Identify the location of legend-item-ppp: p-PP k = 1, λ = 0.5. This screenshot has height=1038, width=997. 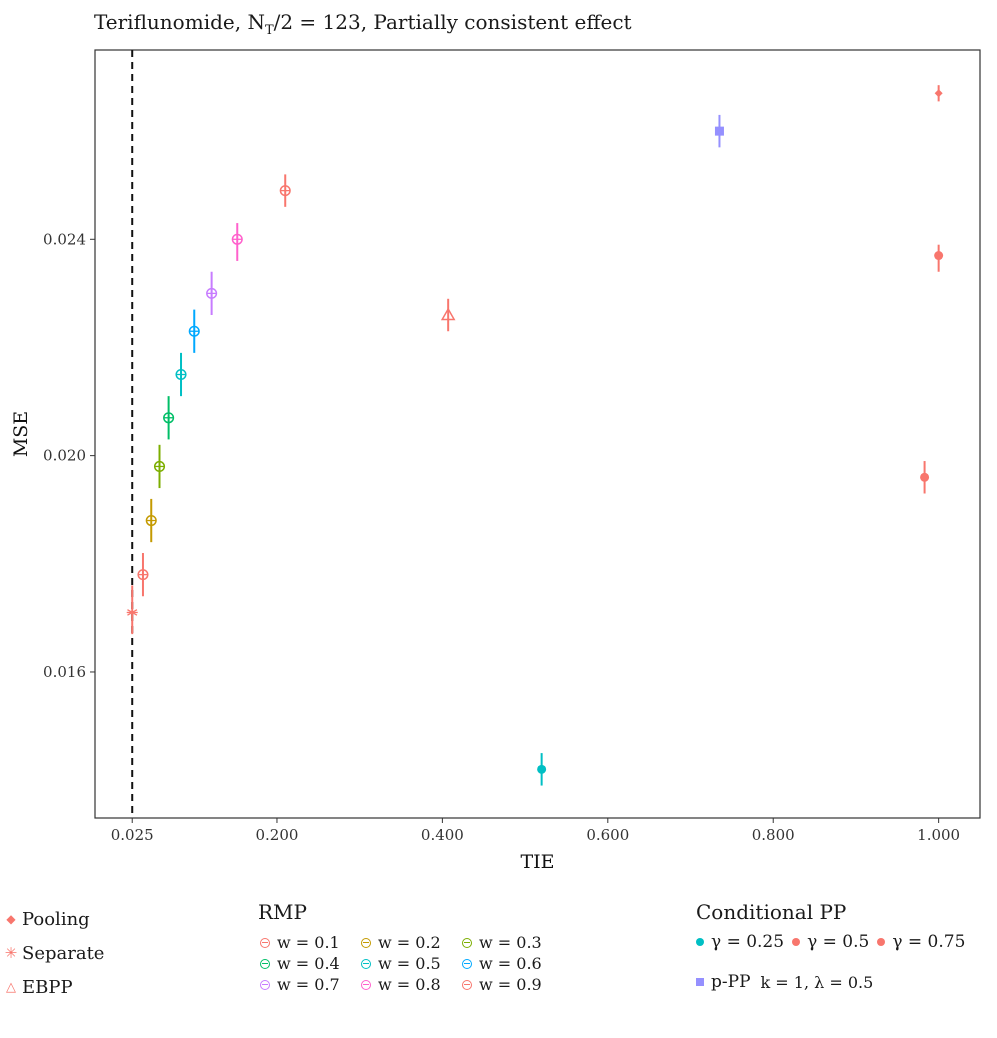
(834, 982).